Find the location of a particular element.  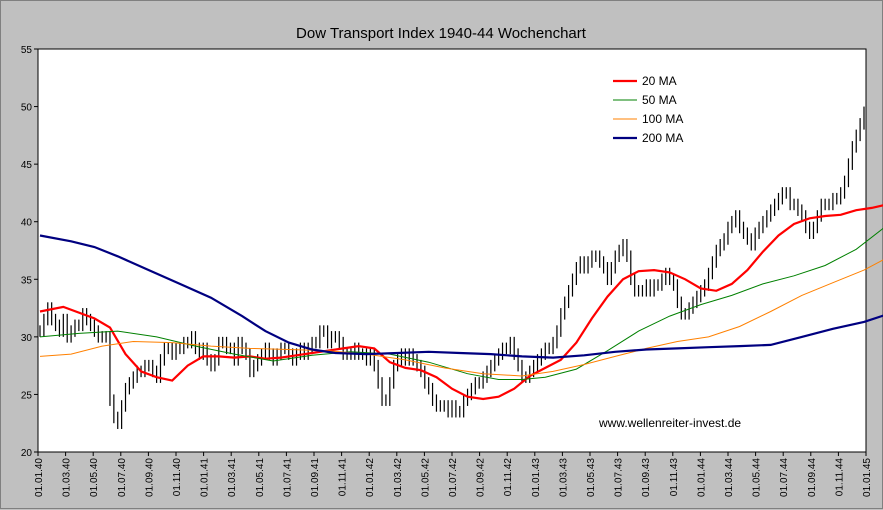

y-axis: 20 25 30 35 40 45 50 55 is located at coordinates (29, 252).